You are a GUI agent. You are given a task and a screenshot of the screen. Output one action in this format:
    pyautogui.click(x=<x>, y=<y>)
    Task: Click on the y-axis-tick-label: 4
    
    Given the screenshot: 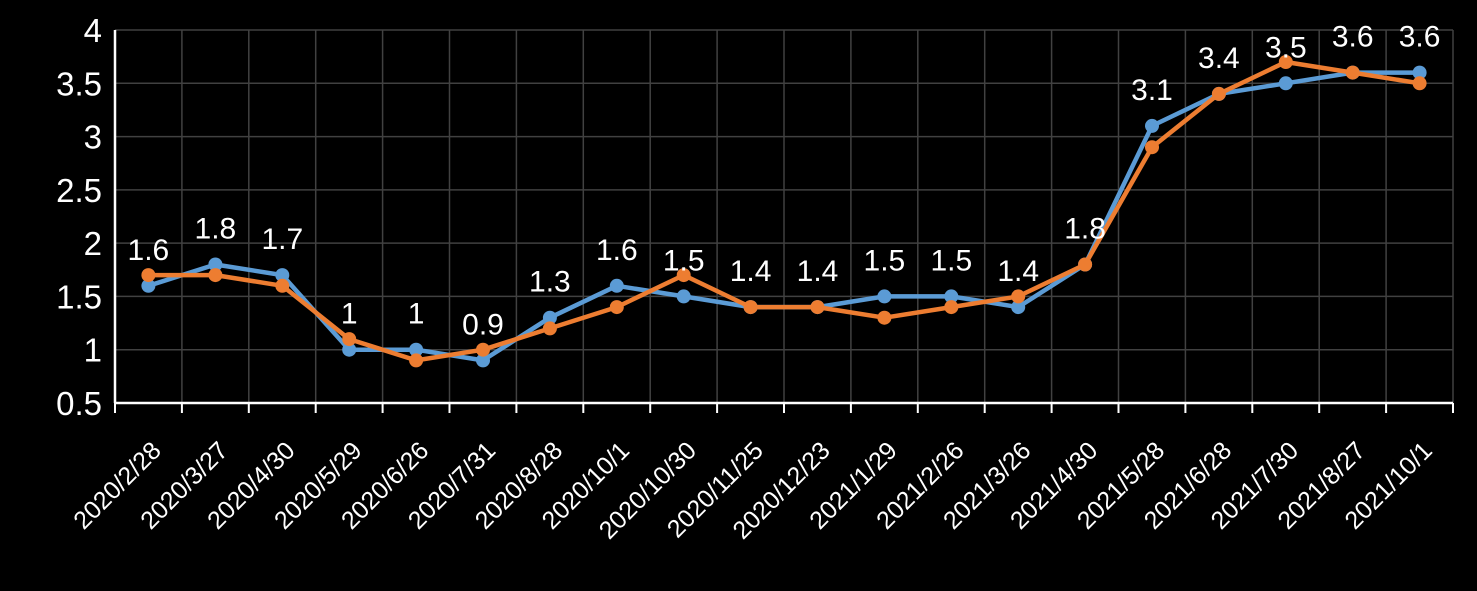 What is the action you would take?
    pyautogui.click(x=93, y=30)
    